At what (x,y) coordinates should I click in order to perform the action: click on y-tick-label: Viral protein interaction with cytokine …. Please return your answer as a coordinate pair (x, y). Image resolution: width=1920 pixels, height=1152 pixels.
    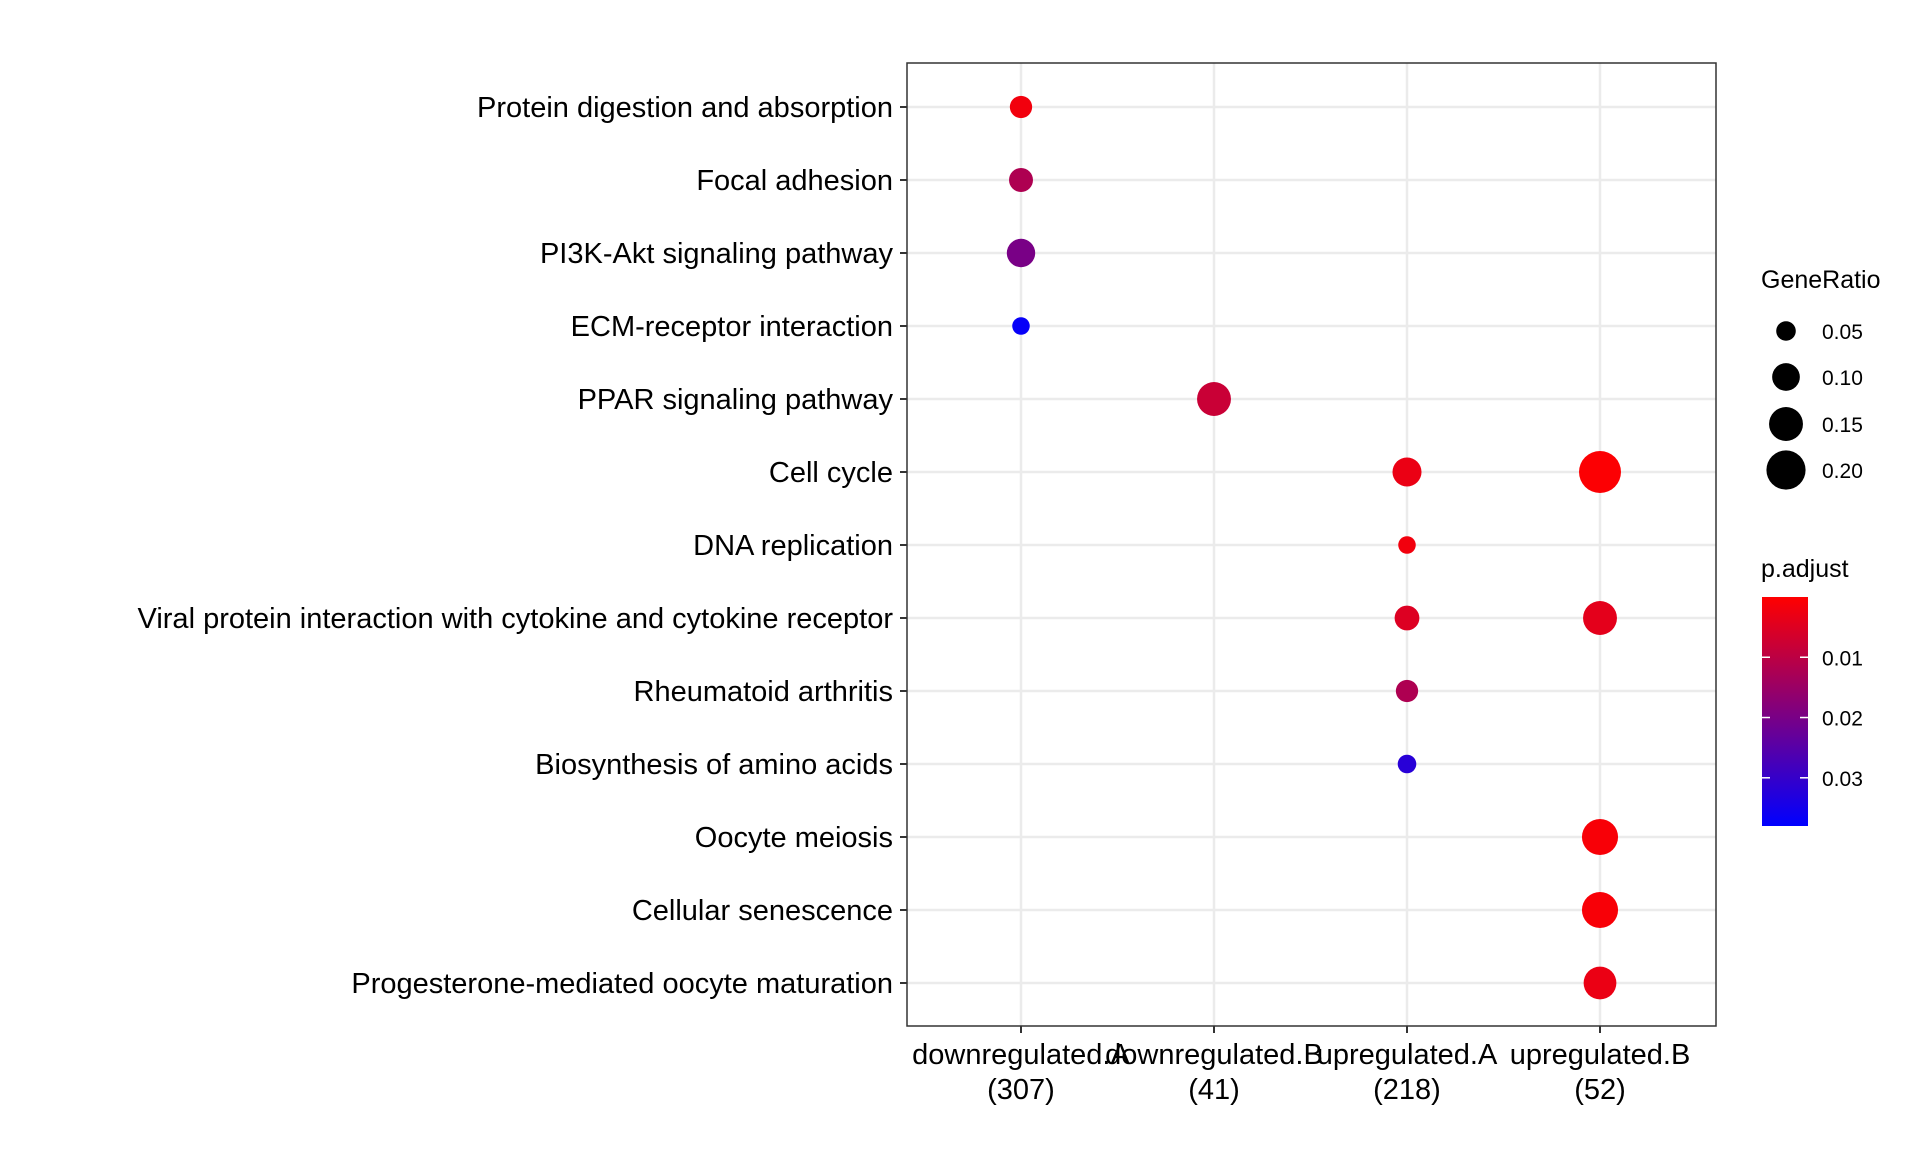
    Looking at the image, I should click on (516, 619).